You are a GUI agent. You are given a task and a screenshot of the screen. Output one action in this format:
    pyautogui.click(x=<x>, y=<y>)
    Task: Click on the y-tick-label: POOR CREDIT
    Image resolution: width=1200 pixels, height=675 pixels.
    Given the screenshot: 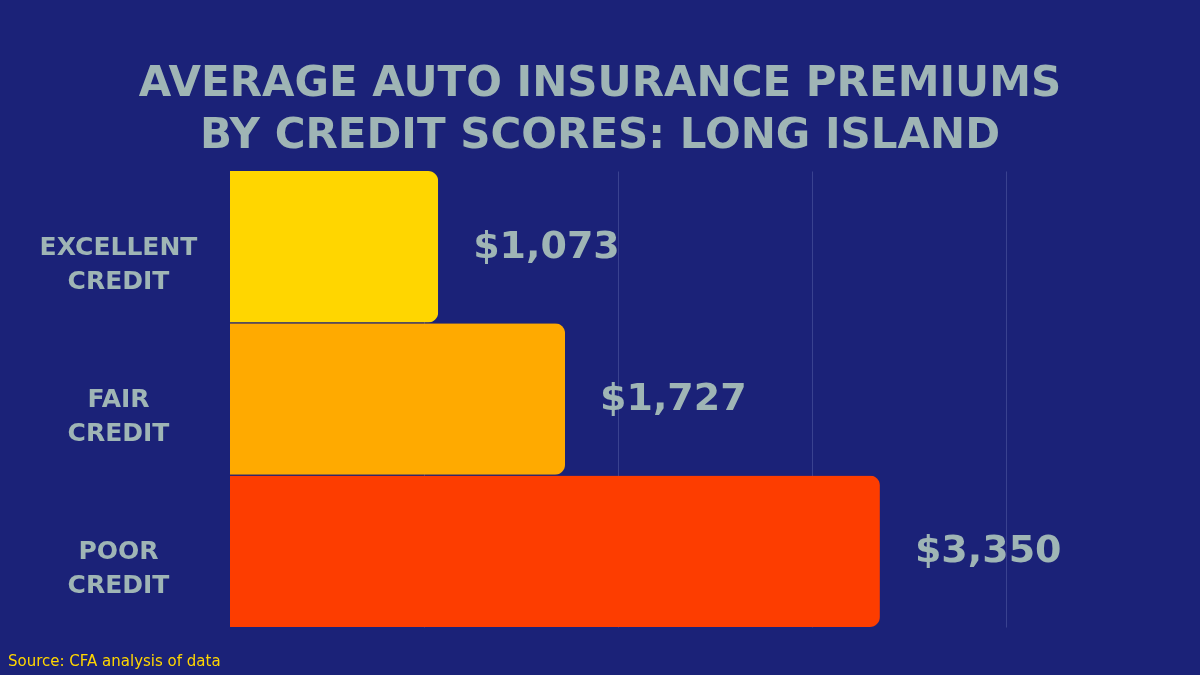 What is the action you would take?
    pyautogui.click(x=118, y=568)
    